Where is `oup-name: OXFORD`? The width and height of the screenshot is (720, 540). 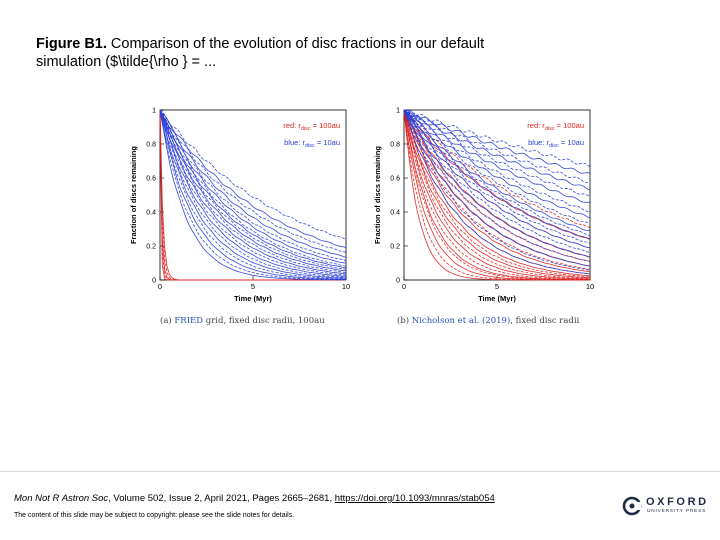
oup-name: OXFORD is located at coordinates (677, 502).